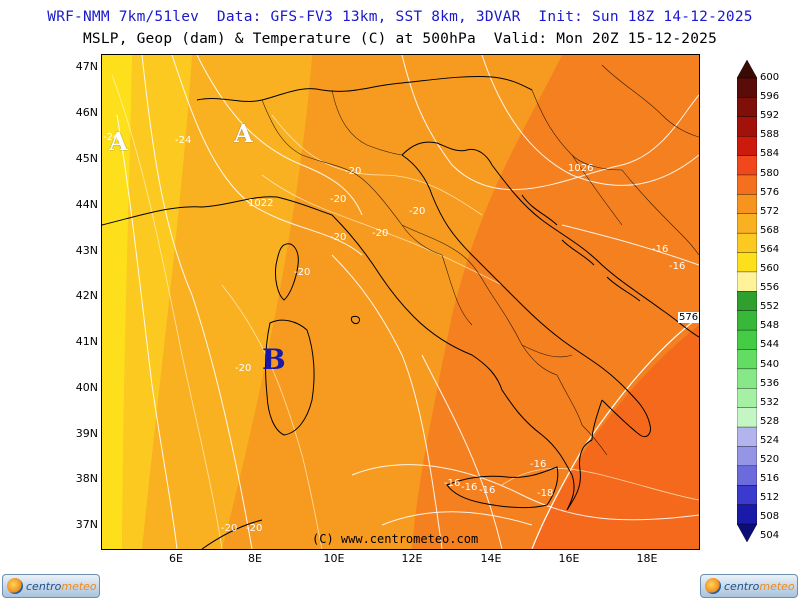 This screenshot has height=600, width=800. What do you see at coordinates (86, 112) in the screenshot?
I see `lat-label: 46N` at bounding box center [86, 112].